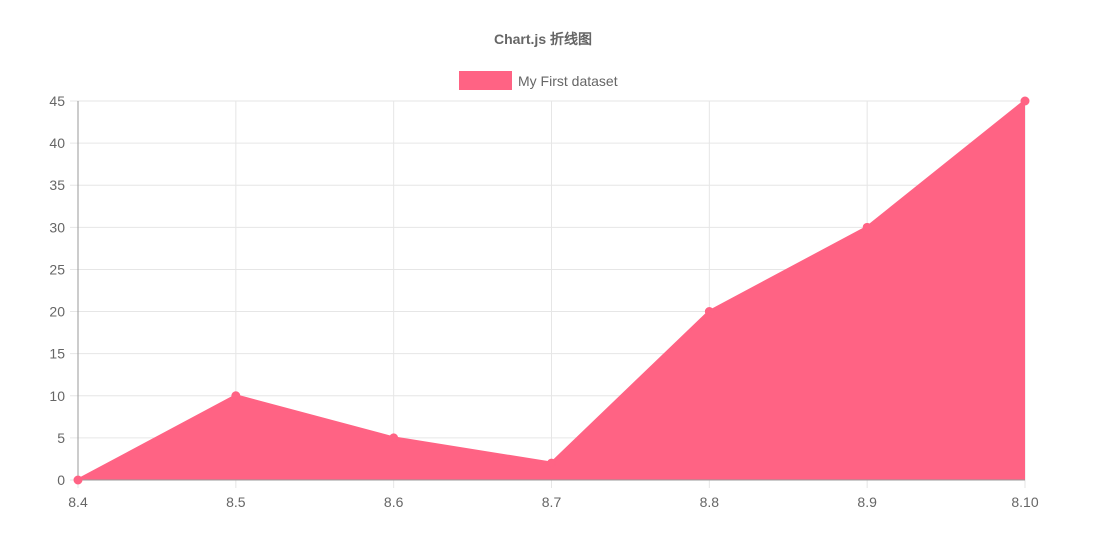 The image size is (1120, 547). I want to click on y-tick-label: 0, so click(61, 480).